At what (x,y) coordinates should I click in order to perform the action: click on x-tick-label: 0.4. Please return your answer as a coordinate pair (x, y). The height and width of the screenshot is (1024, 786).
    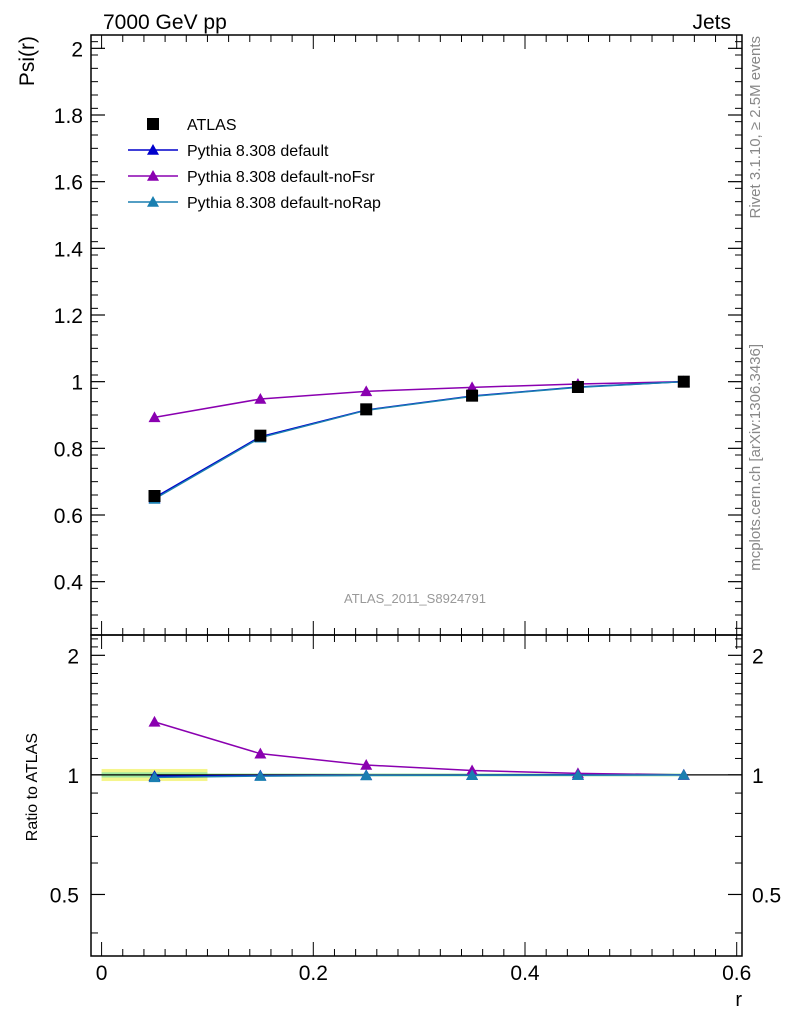
    Looking at the image, I should click on (525, 973).